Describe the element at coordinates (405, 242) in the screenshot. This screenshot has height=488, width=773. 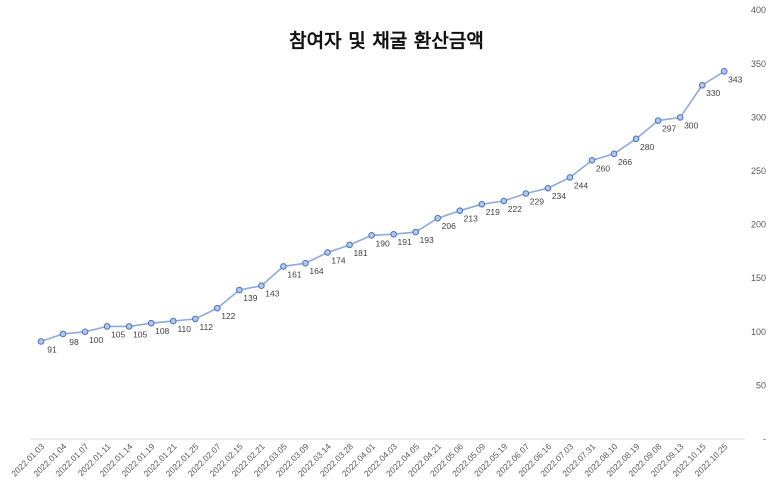
I see `data-label: 191` at that location.